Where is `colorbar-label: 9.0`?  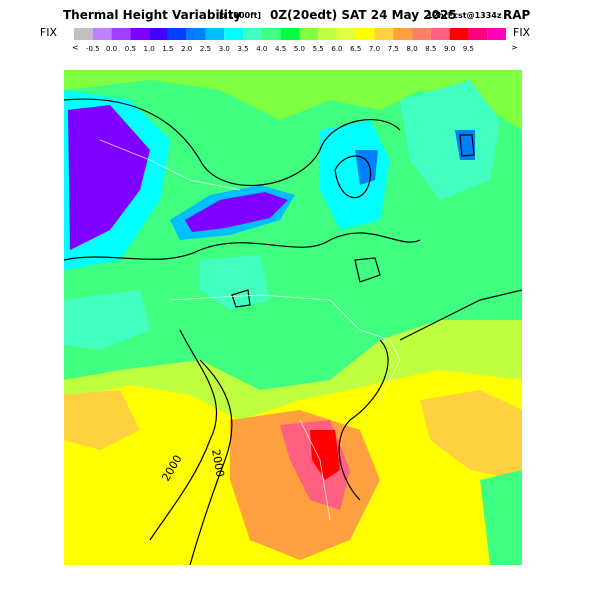
colorbar-label: 9.0 is located at coordinates (449, 49).